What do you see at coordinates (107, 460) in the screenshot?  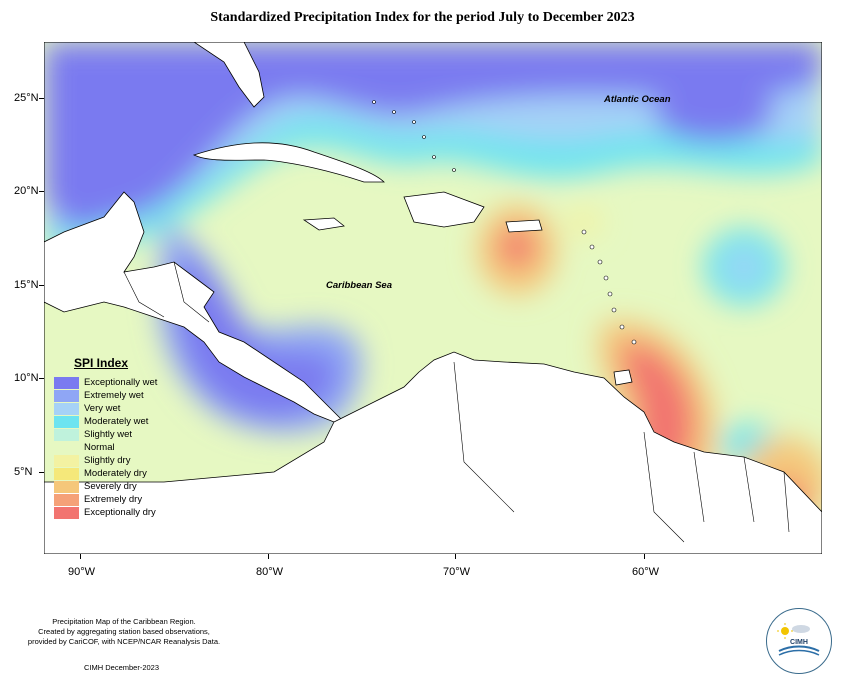 I see `legend-label: Slightly dry` at bounding box center [107, 460].